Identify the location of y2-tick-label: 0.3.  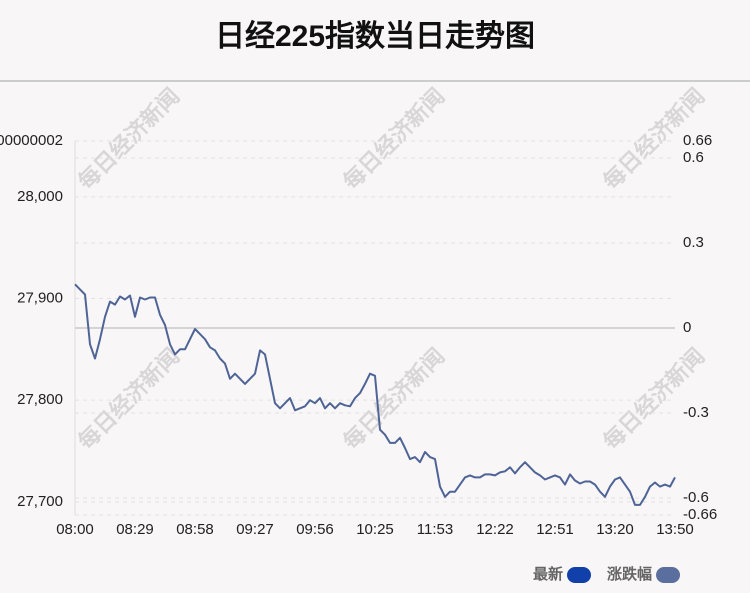
(693, 242).